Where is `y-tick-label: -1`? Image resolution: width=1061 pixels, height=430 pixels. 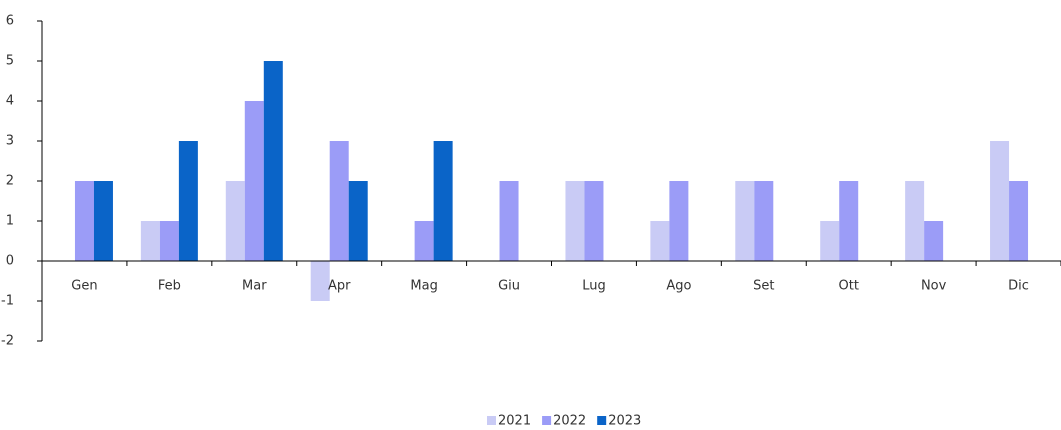
y-tick-label: -1 is located at coordinates (7, 301).